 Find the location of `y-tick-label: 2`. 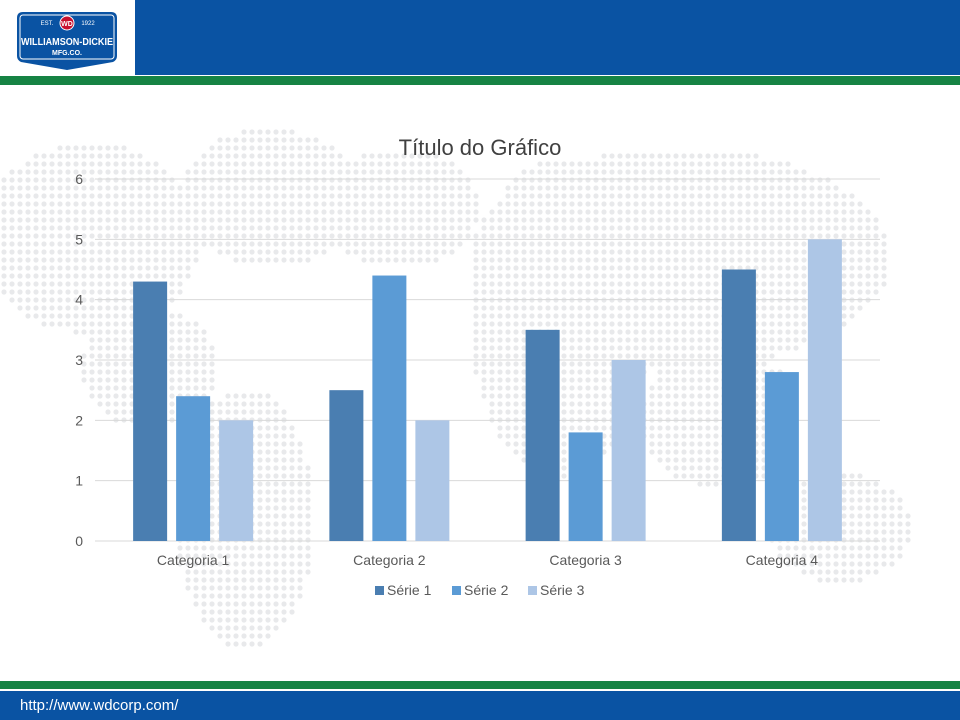

y-tick-label: 2 is located at coordinates (79, 420).